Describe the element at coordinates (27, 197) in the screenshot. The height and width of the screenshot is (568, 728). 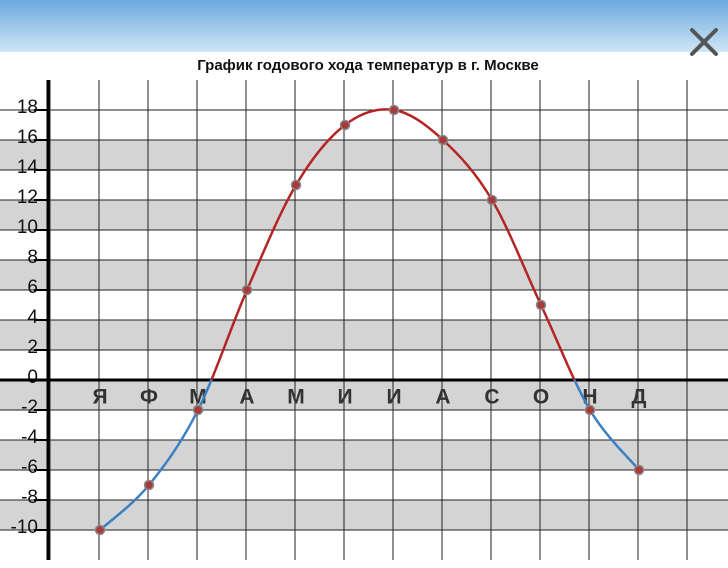
I see `y-tick-label: 12` at that location.